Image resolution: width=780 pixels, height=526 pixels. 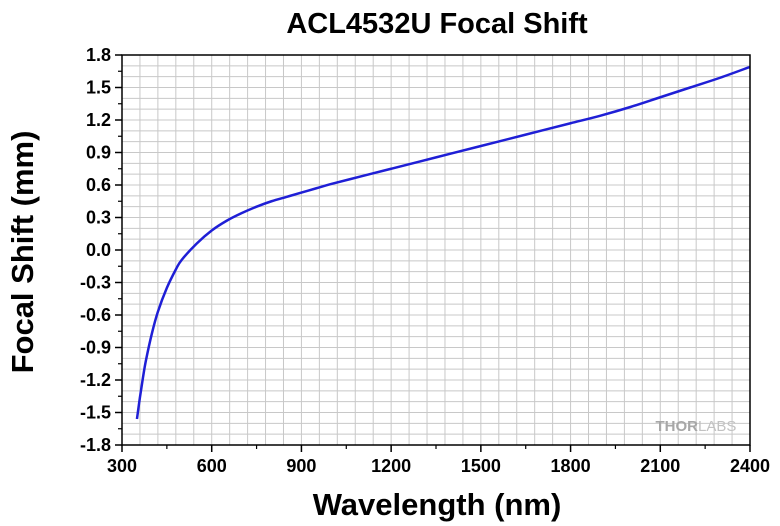 I want to click on x-tick-label: 600, so click(x=212, y=466).